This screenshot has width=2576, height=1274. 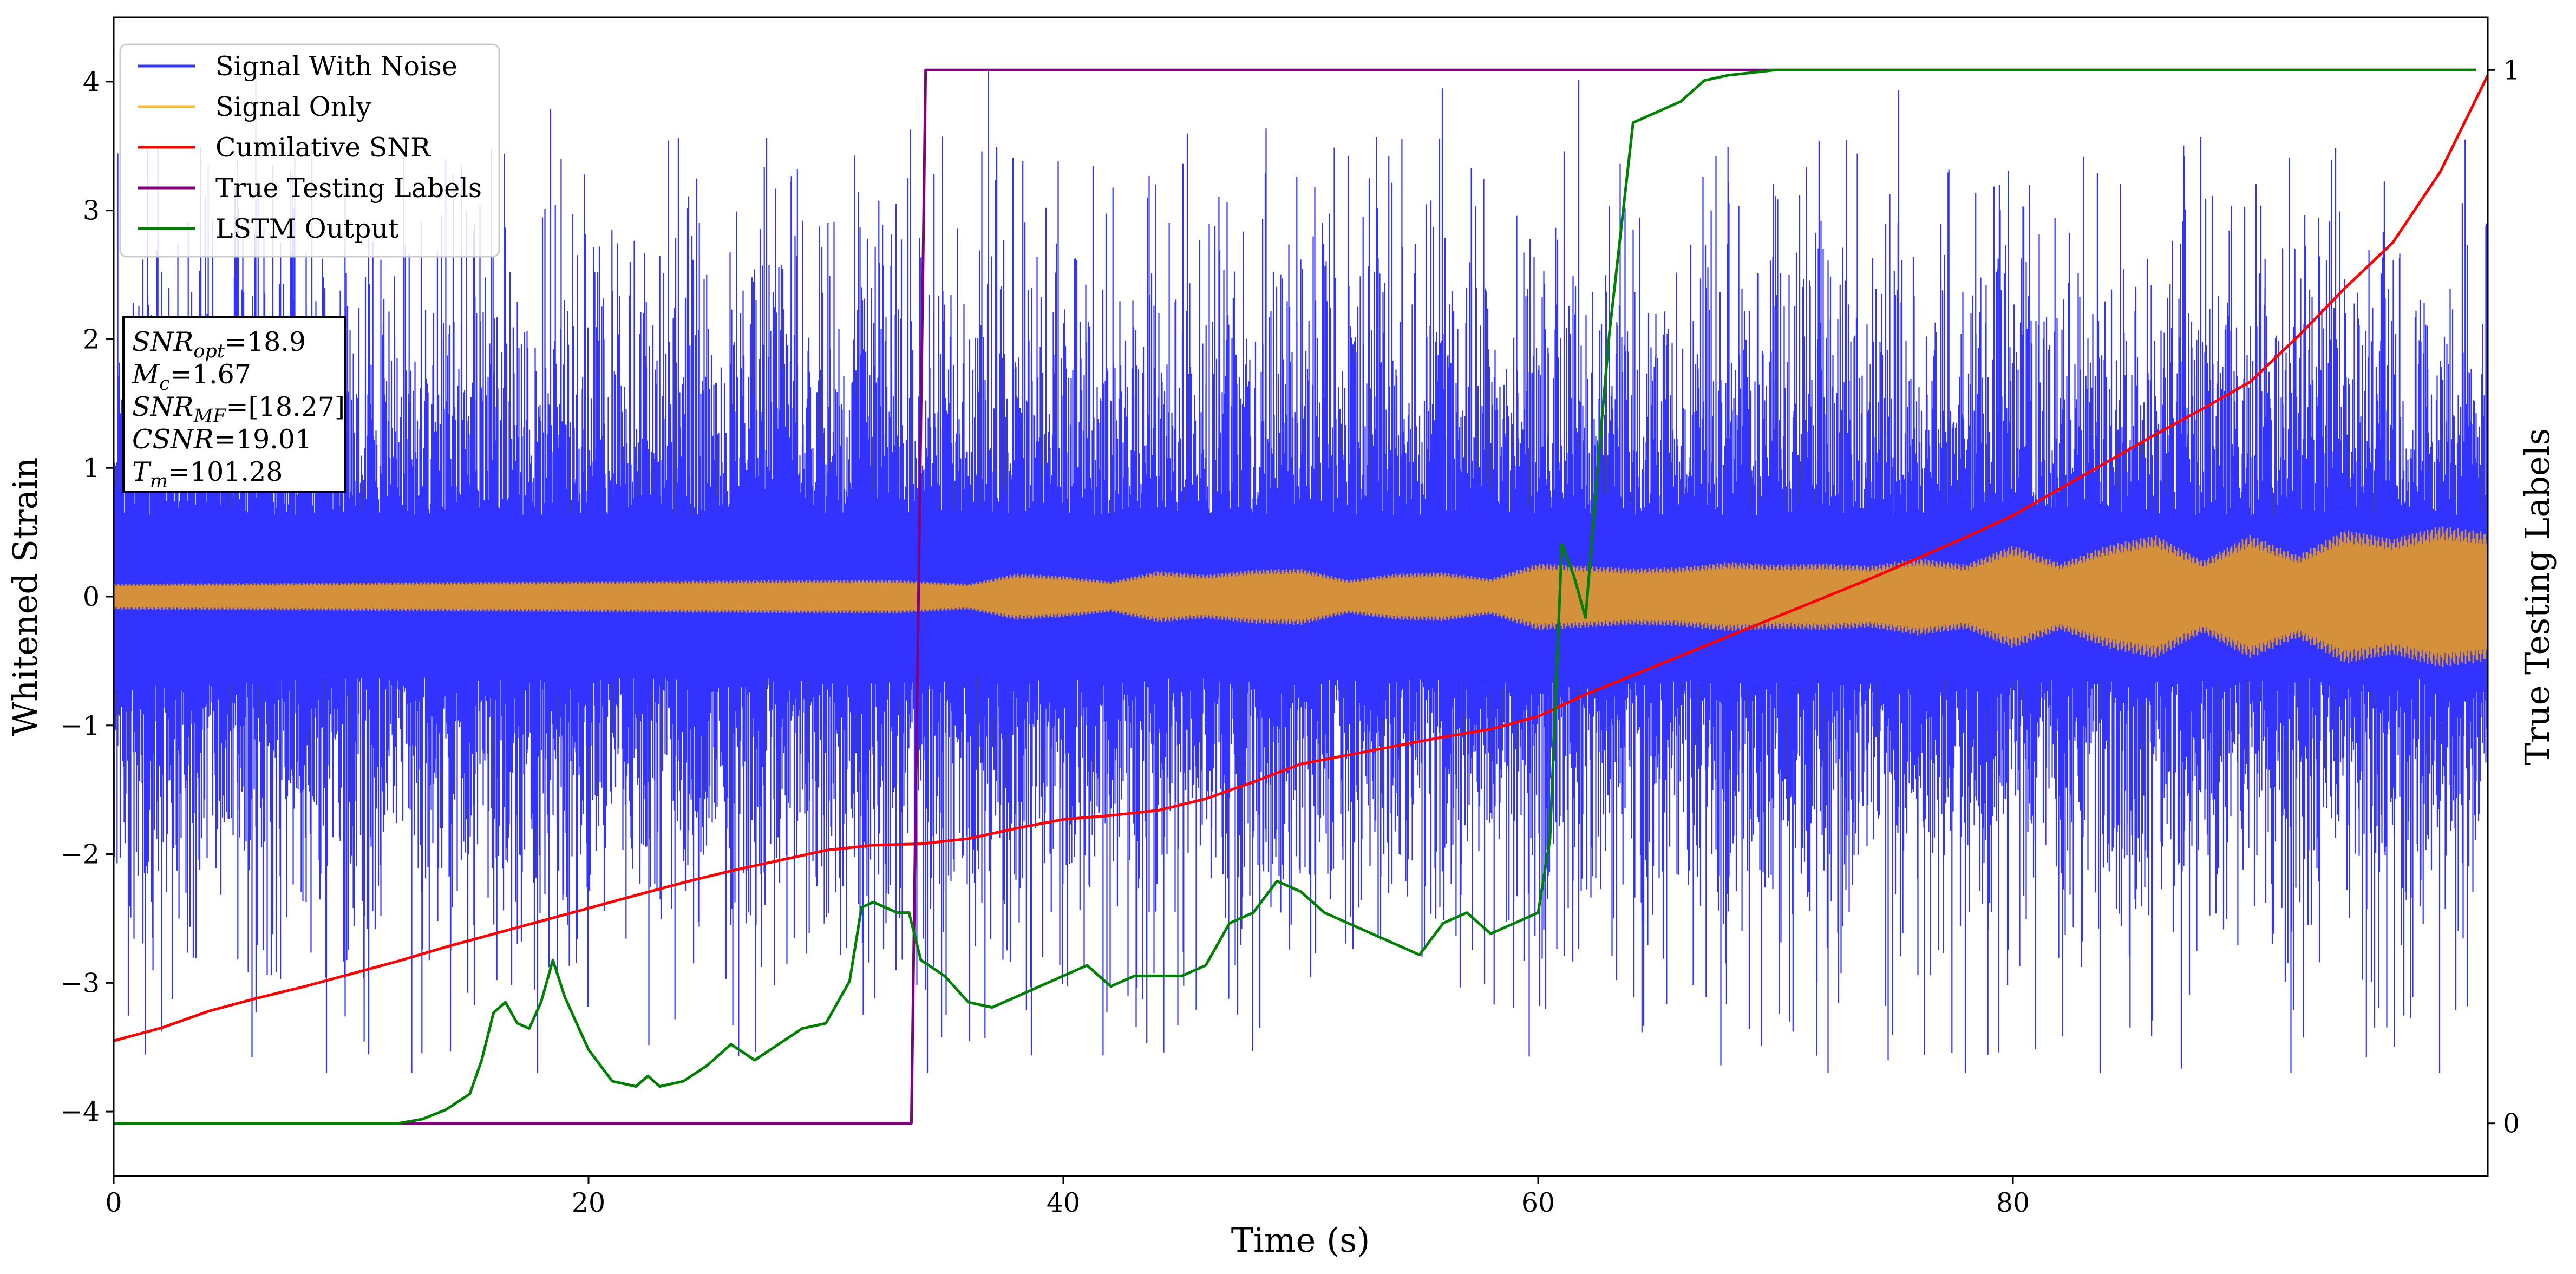 What do you see at coordinates (80, 1111) in the screenshot?
I see `y-tick-label: −4` at bounding box center [80, 1111].